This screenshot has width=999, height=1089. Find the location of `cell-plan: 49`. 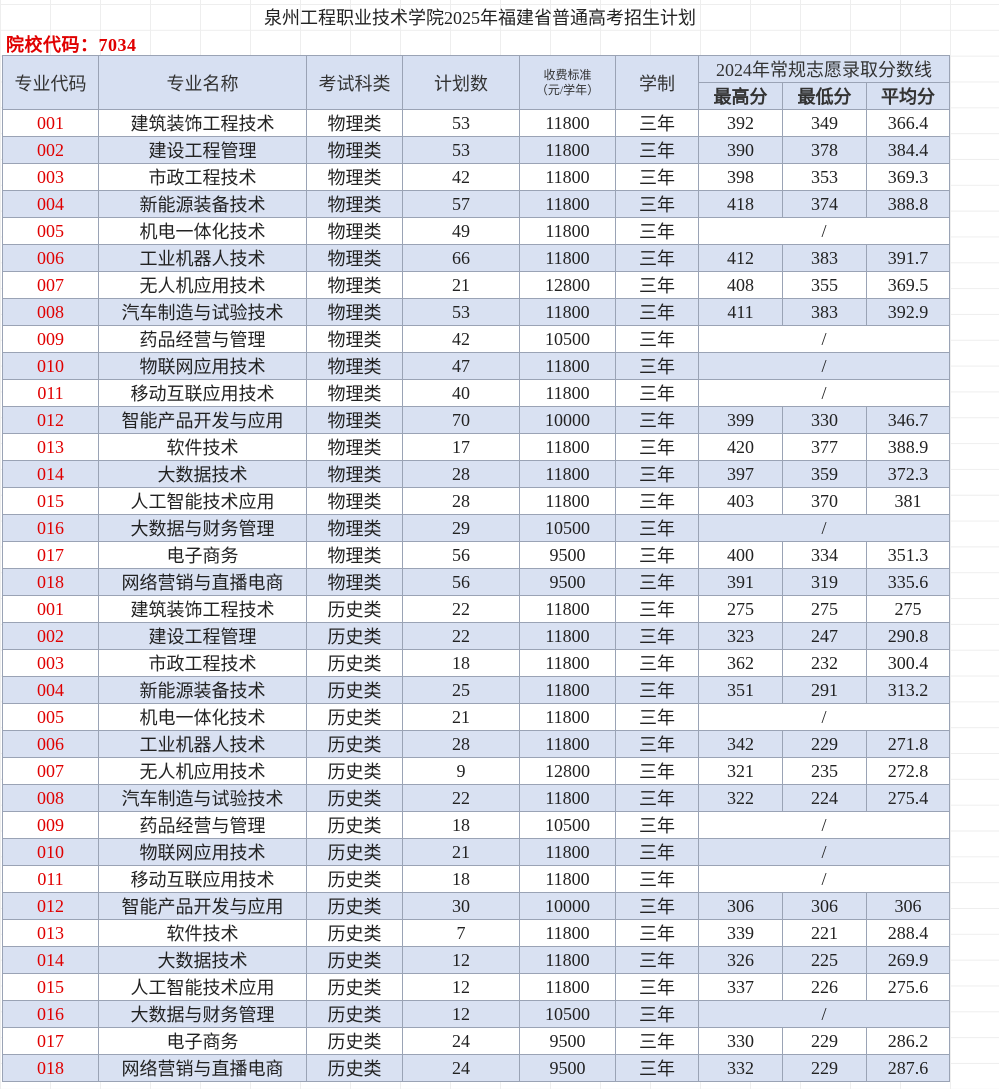

cell-plan: 49 is located at coordinates (461, 231).